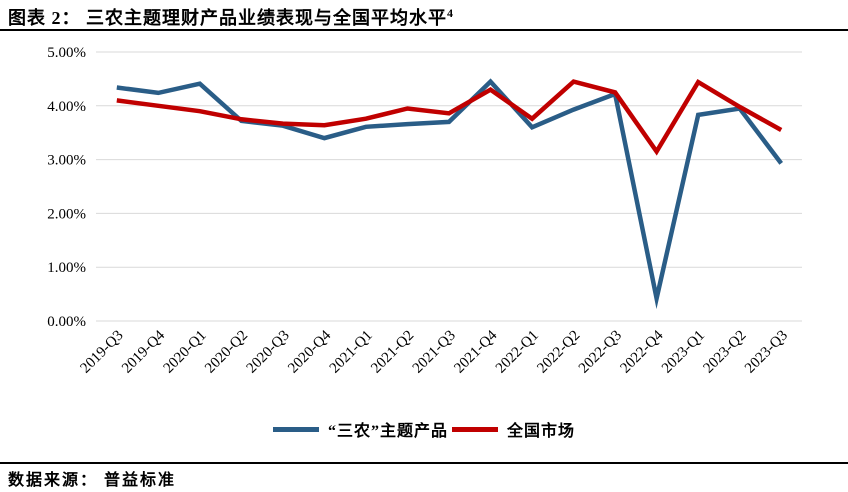 This screenshot has width=848, height=492. Describe the element at coordinates (392, 352) in the screenshot. I see `x-tick-label: 2021-Q2` at that location.